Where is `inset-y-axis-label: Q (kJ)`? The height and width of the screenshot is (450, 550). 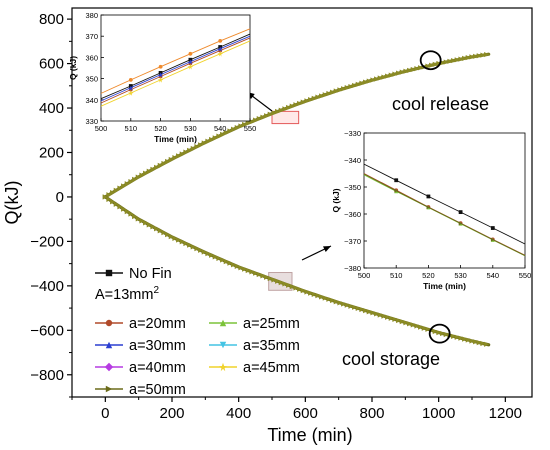
inset-y-axis-label: Q (kJ) is located at coordinates (73, 68).